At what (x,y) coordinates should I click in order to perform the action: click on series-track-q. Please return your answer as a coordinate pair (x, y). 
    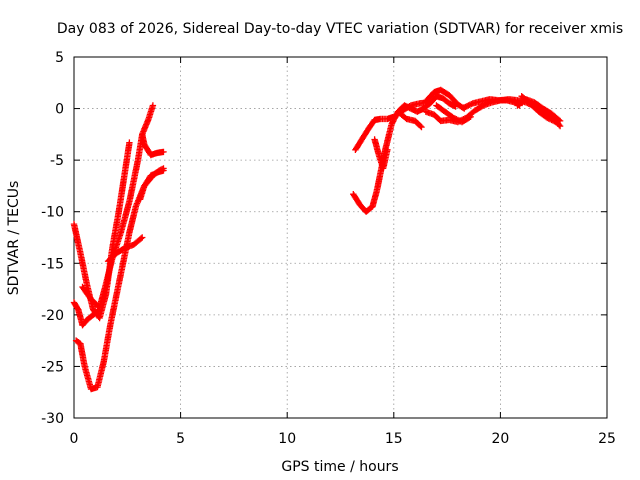
    Looking at the image, I should click on (538, 109).